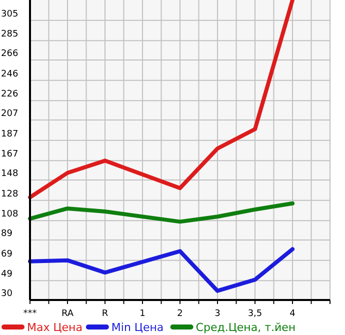  Describe the element at coordinates (143, 314) in the screenshot. I see `x-tick-label: 1` at that location.